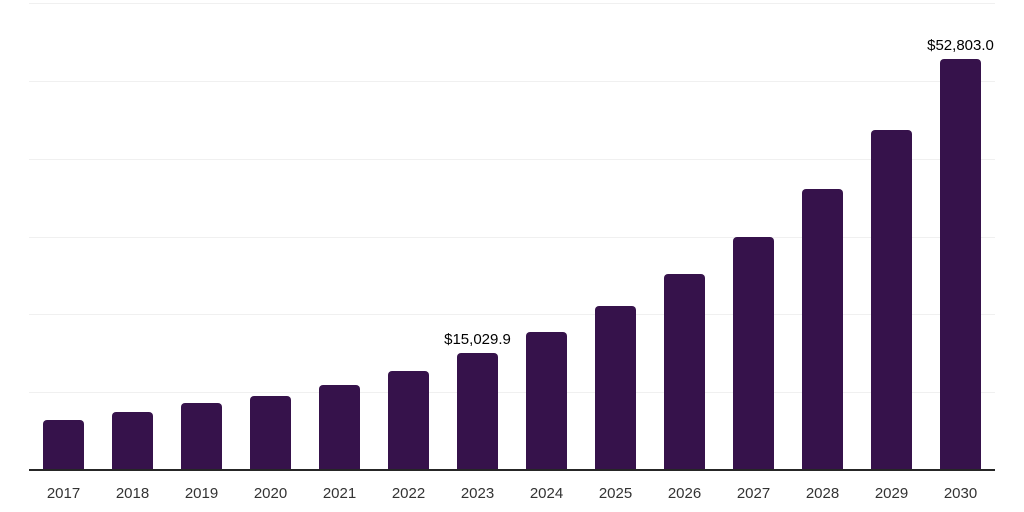  Describe the element at coordinates (408, 420) in the screenshot. I see `bar-2022` at that location.